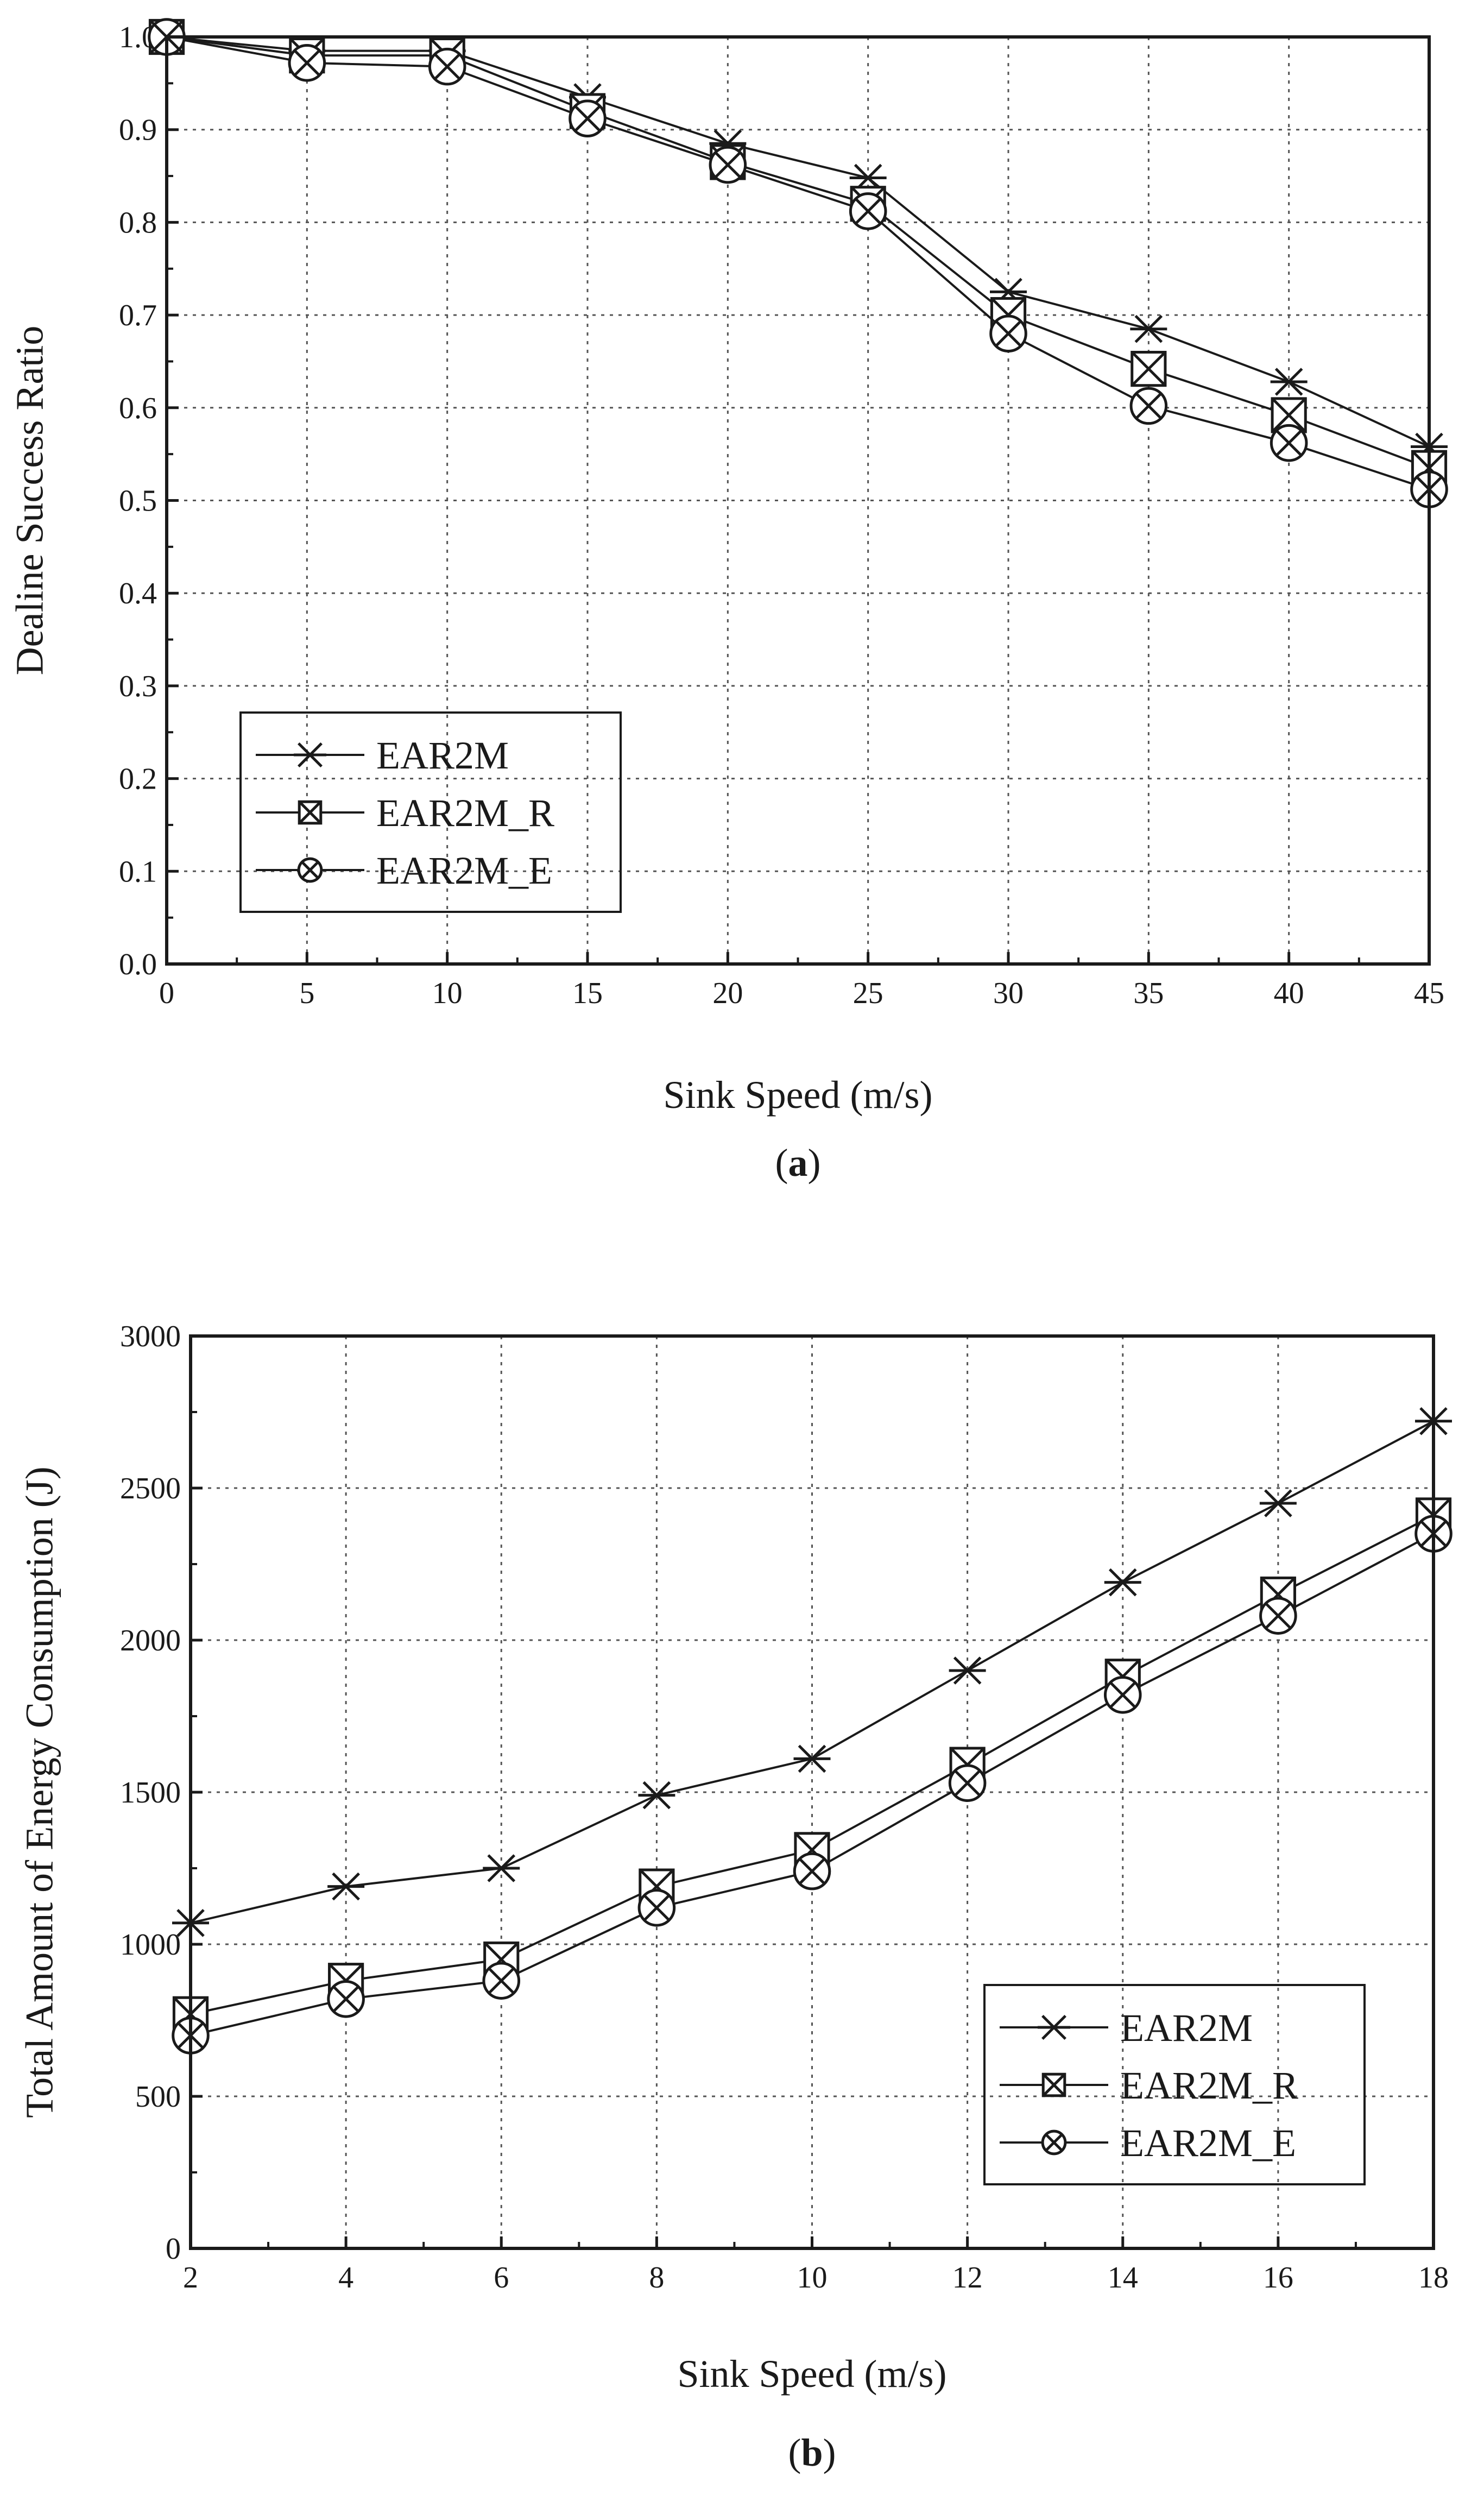  I want to click on y-tick-label: 1500, so click(150, 1793).